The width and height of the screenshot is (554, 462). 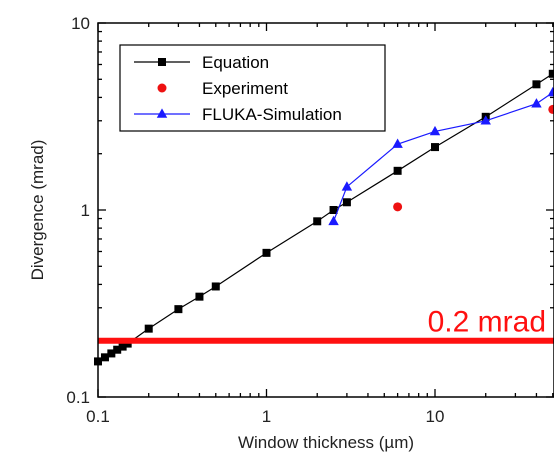 What do you see at coordinates (235, 62) in the screenshot?
I see `legend-label: Equation` at bounding box center [235, 62].